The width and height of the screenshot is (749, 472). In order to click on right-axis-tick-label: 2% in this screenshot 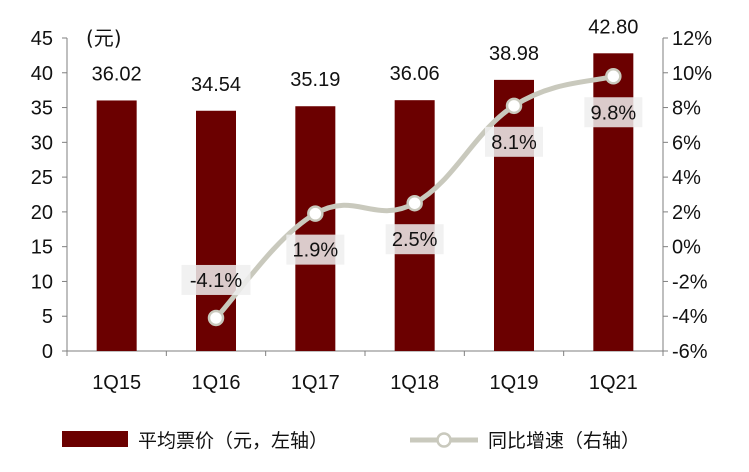, I will do `click(686, 213)`.